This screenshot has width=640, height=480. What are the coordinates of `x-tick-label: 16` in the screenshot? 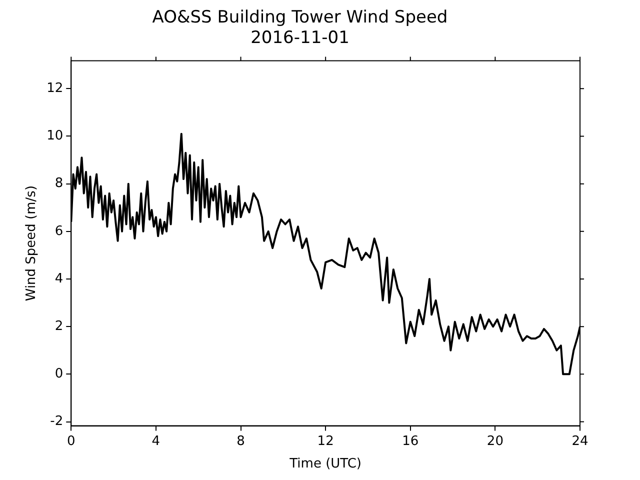 It's located at (410, 441).